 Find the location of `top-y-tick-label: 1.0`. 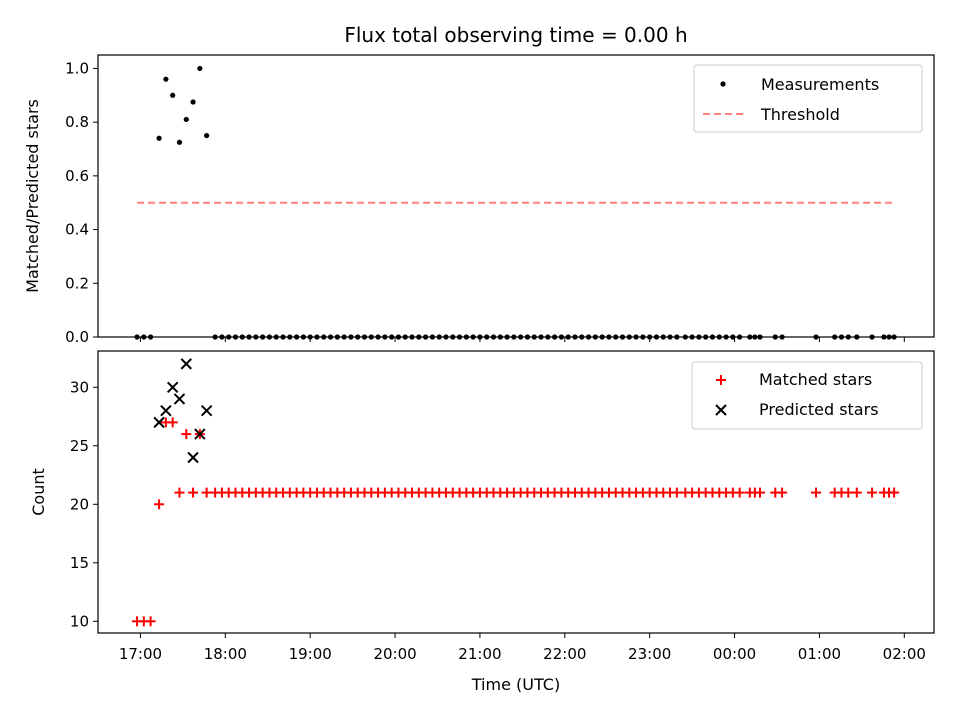

top-y-tick-label: 1.0 is located at coordinates (77, 68).